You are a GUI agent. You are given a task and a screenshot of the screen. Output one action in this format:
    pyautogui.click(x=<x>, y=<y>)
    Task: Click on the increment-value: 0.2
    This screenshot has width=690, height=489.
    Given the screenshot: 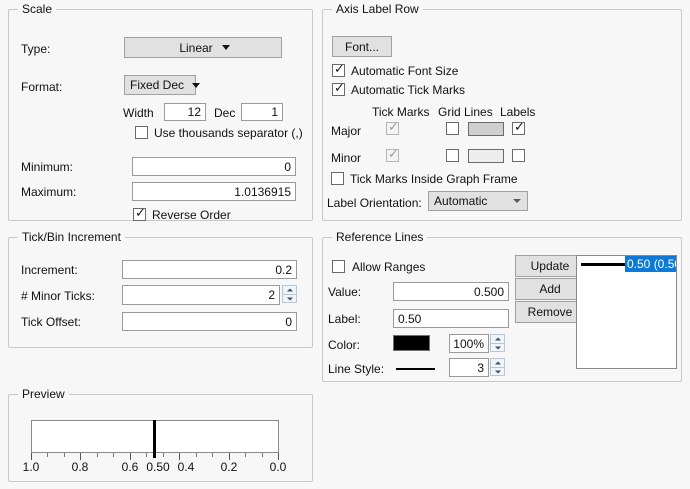 What is the action you would take?
    pyautogui.click(x=283, y=269)
    